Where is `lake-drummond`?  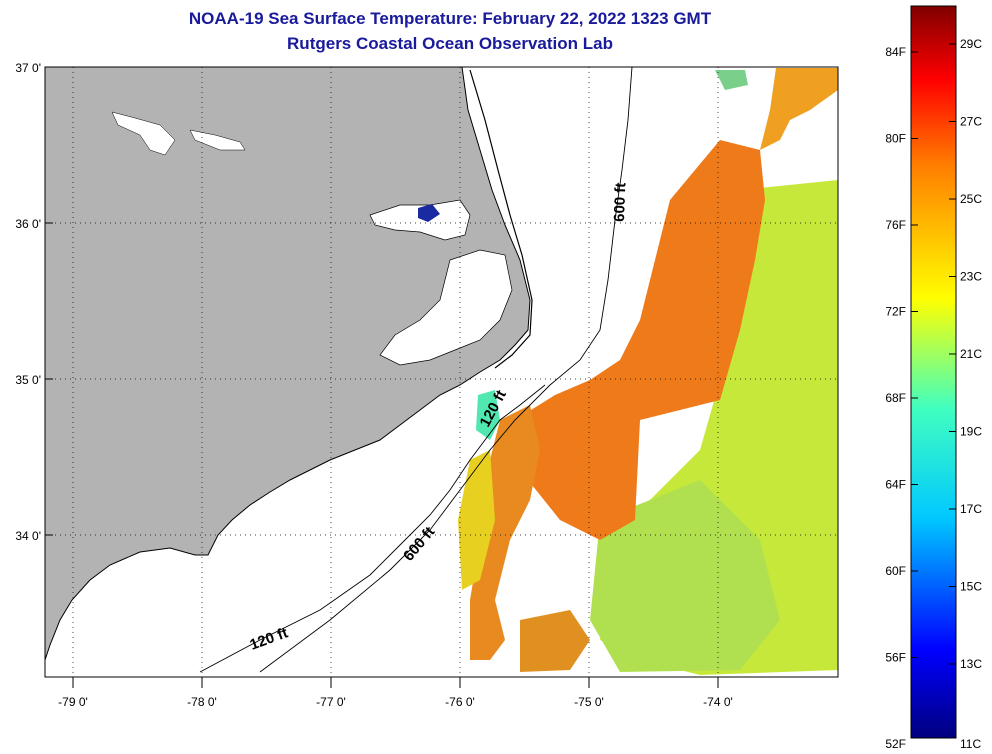
lake-drummond is located at coordinates (143, 133).